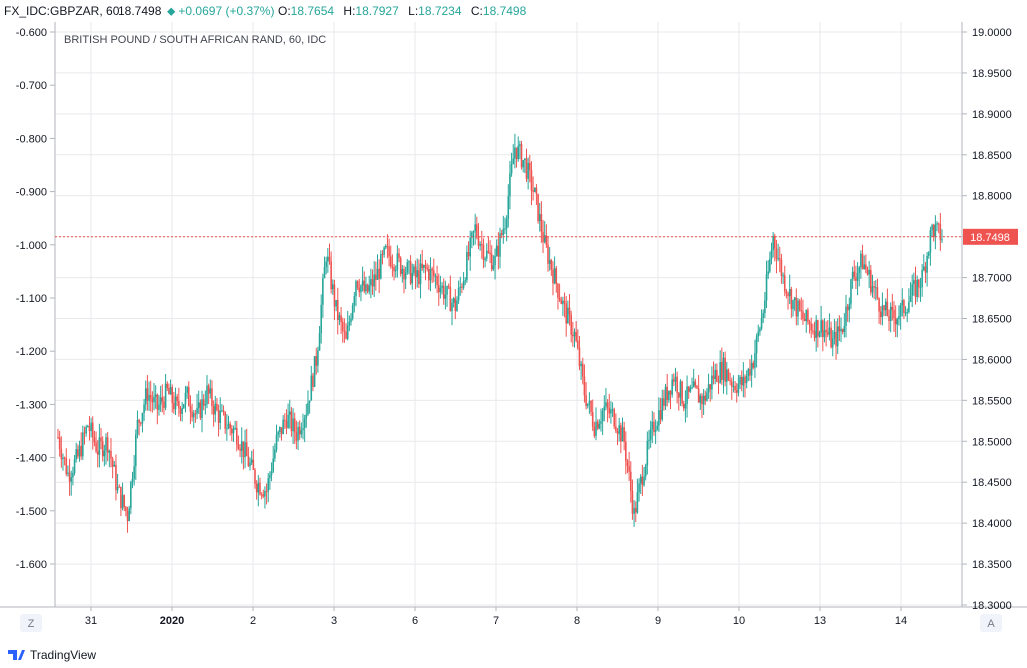  I want to click on left-scale-button-bg, so click(31, 623).